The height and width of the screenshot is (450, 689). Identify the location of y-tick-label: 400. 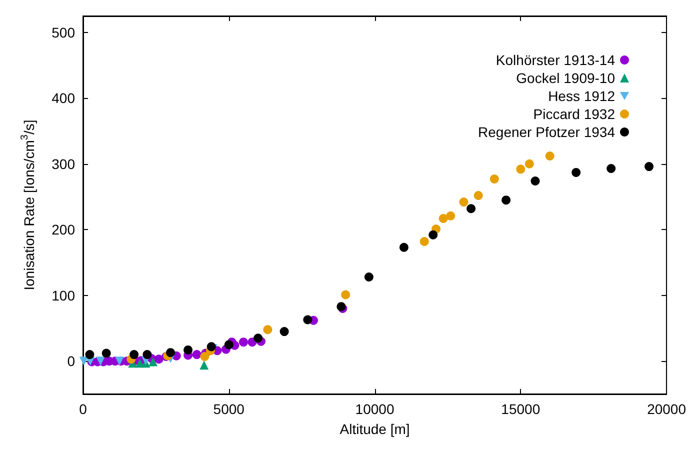
(64, 98).